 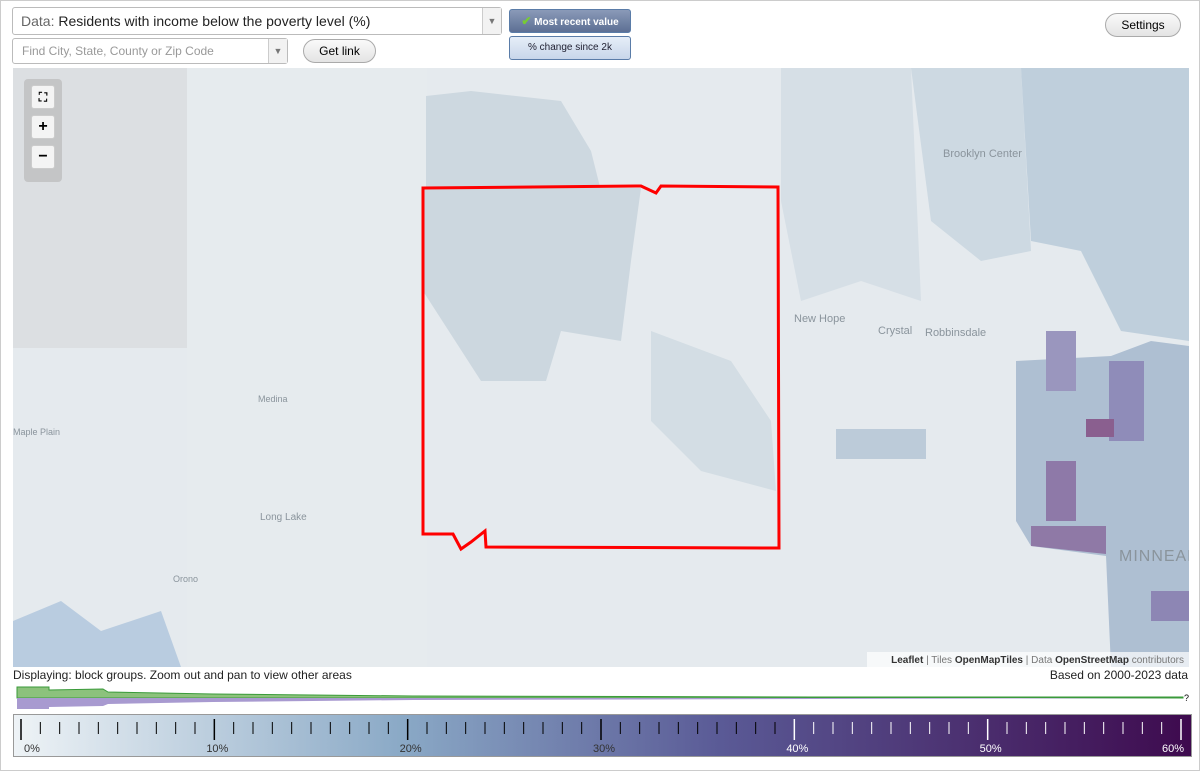 I want to click on data-range-note: Based on 2000-2023 data, so click(x=1118, y=675).